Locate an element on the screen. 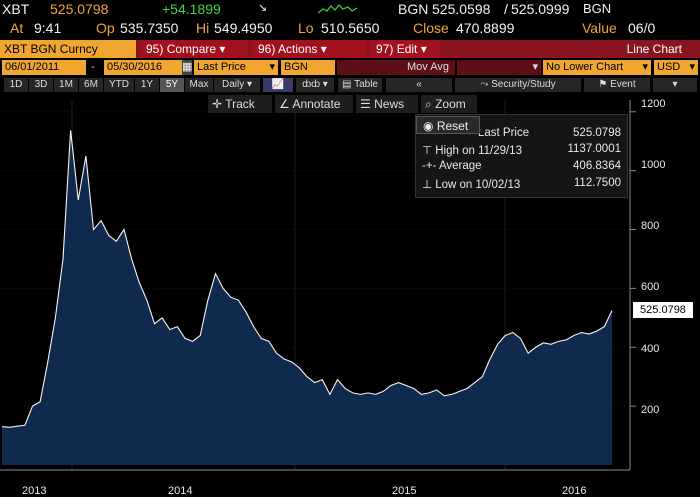 The height and width of the screenshot is (497, 700). pencil-icon: ∠ is located at coordinates (284, 104).